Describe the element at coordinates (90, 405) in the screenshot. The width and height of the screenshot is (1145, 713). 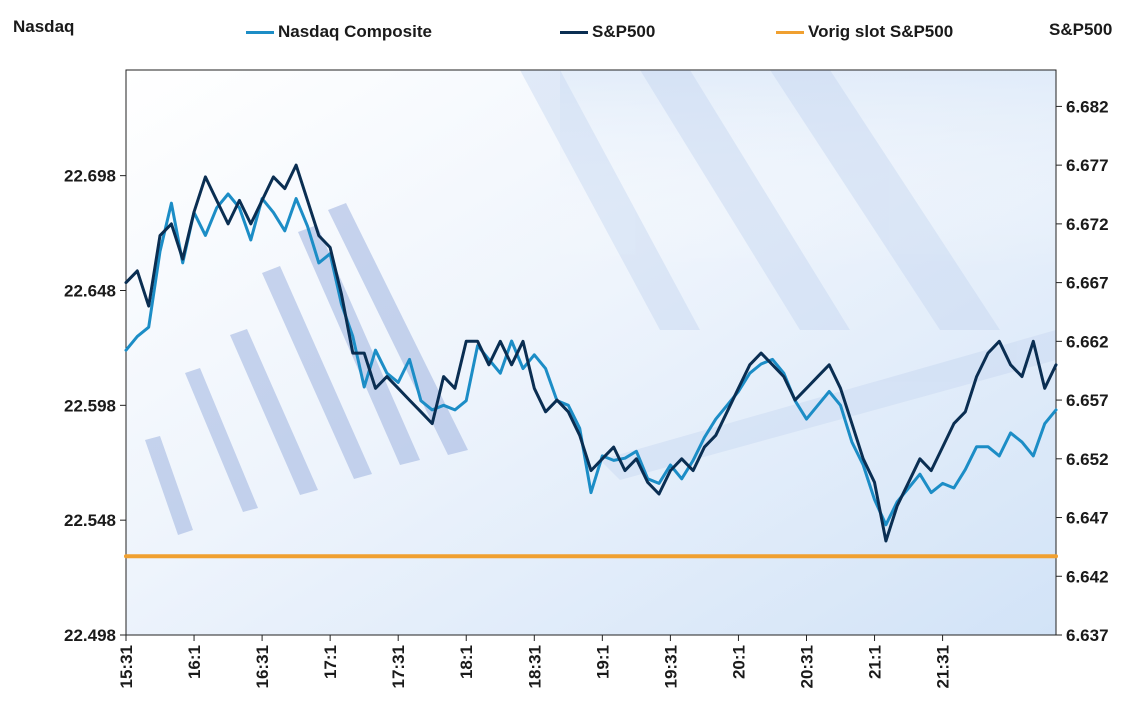
I see `y-left-tick-label: 22.598` at that location.